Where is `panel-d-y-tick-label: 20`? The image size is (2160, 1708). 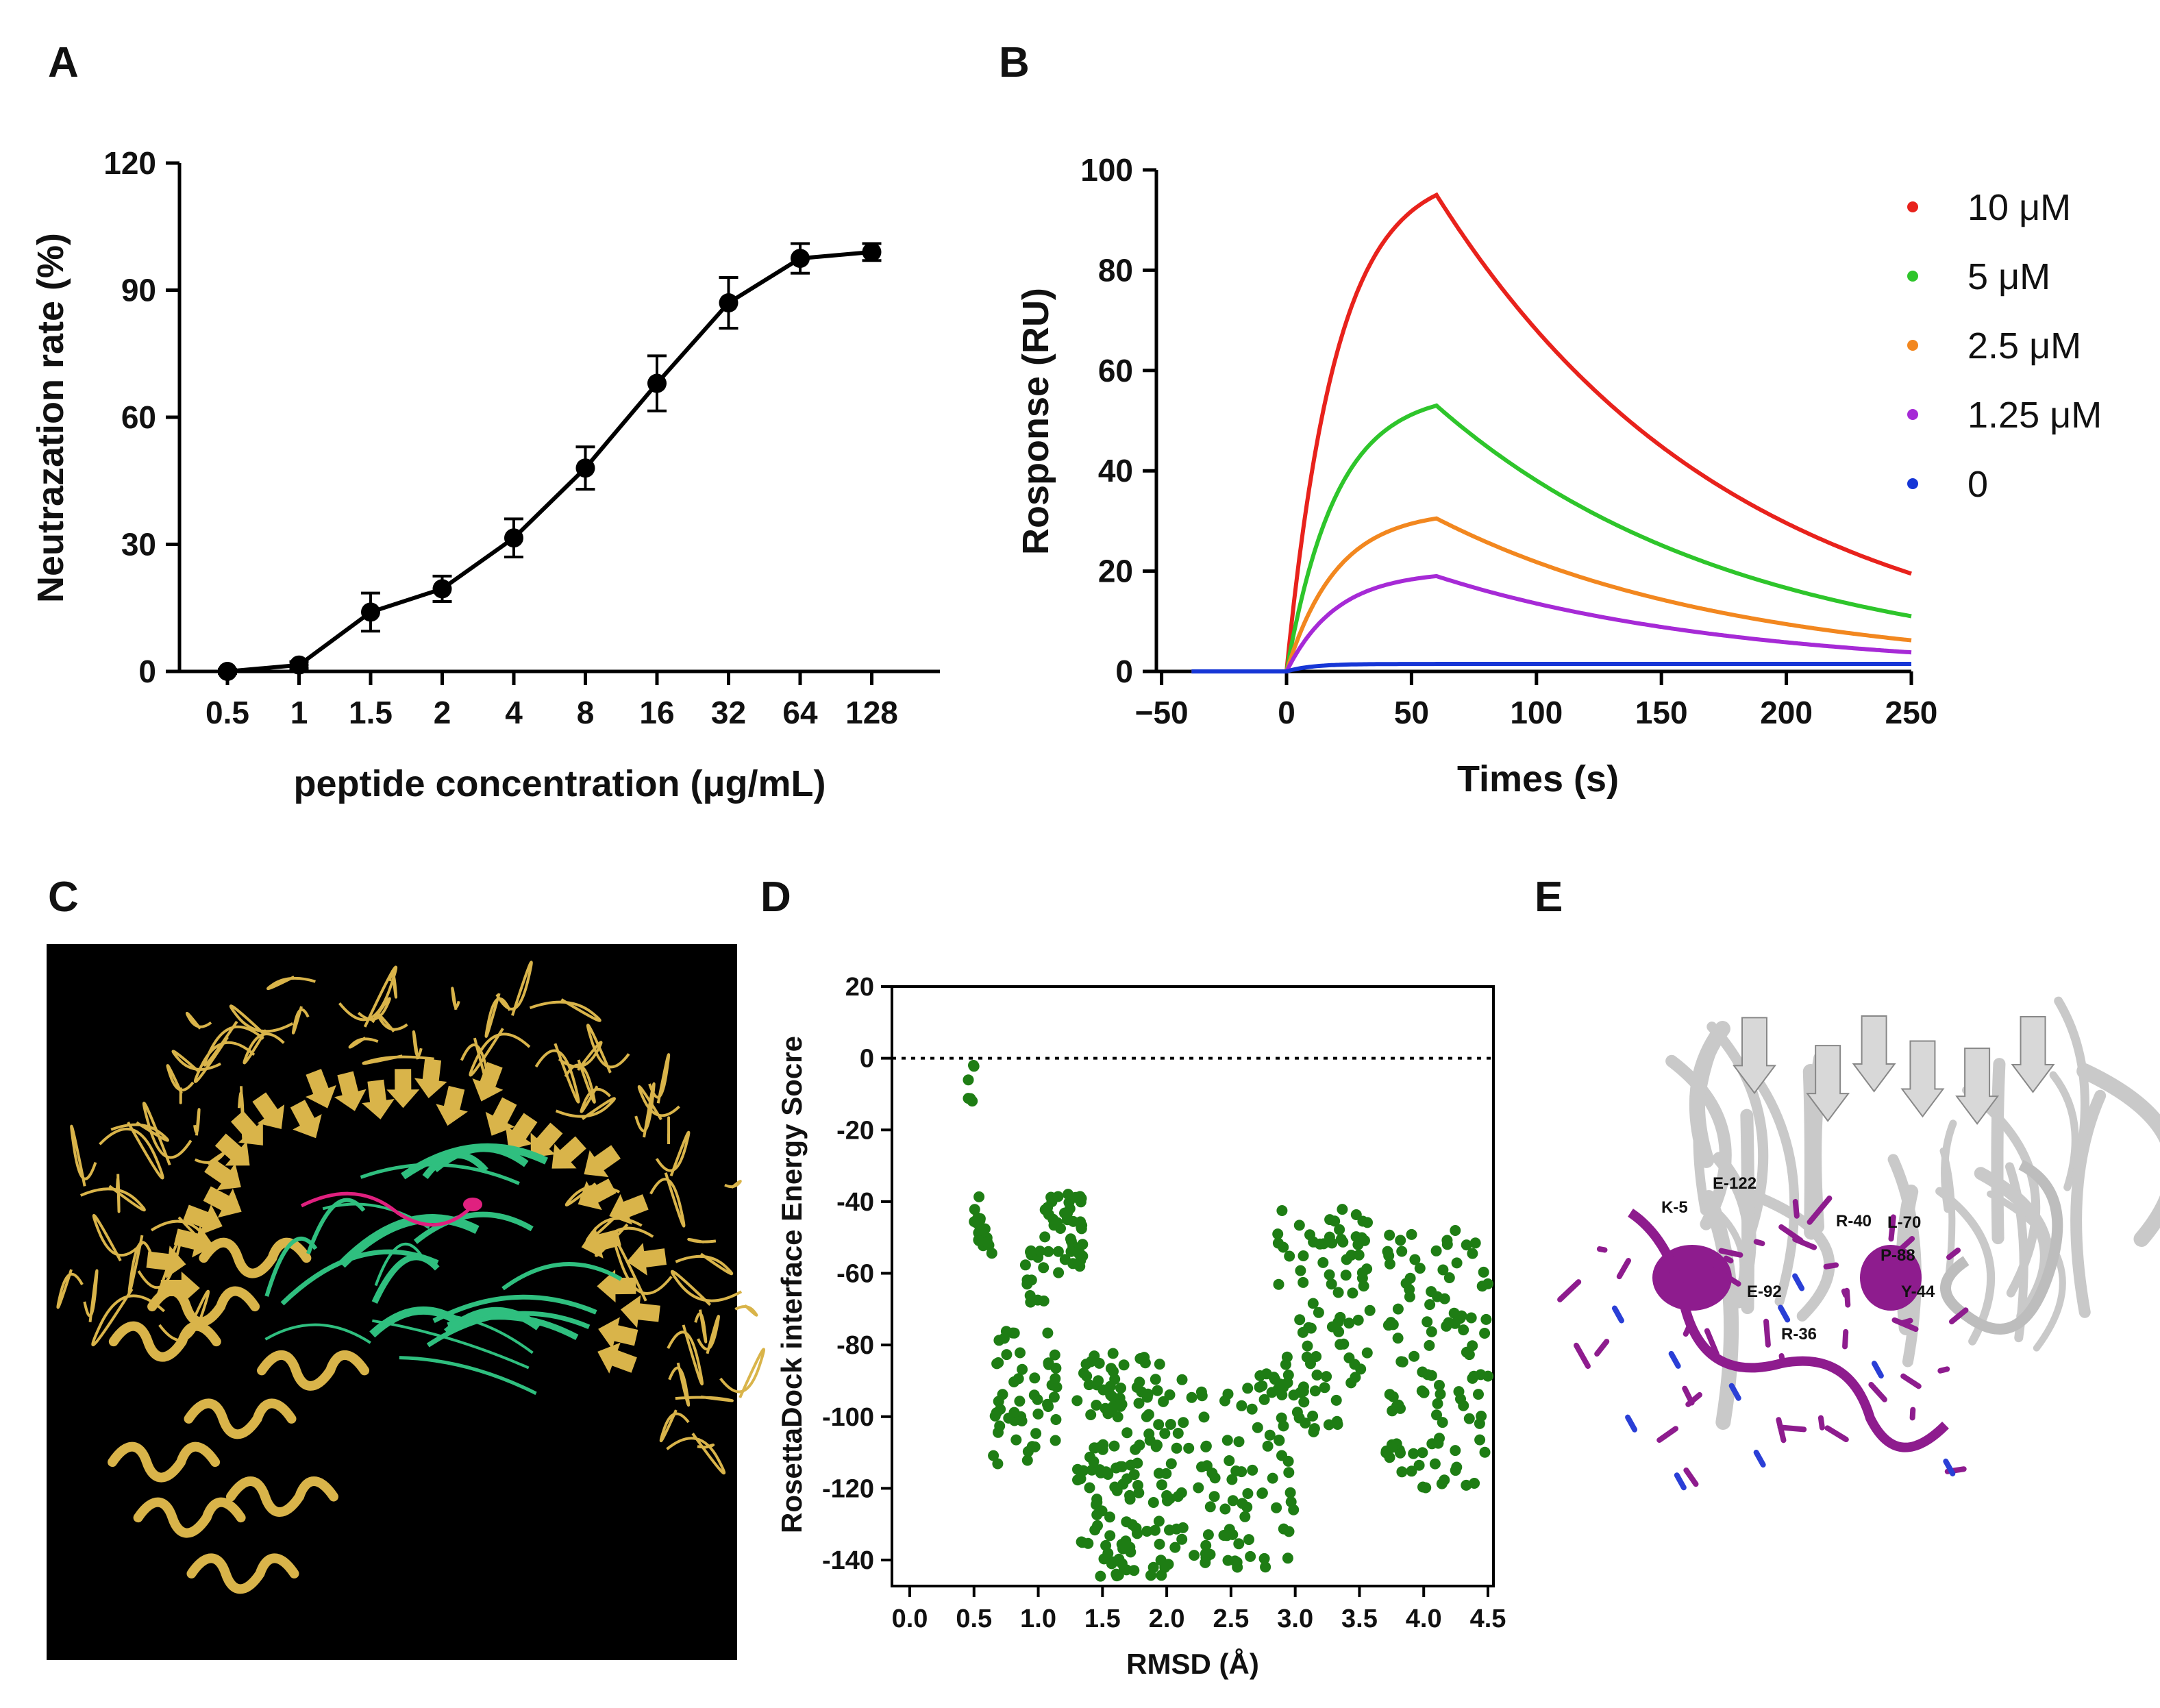 panel-d-y-tick-label: 20 is located at coordinates (859, 987).